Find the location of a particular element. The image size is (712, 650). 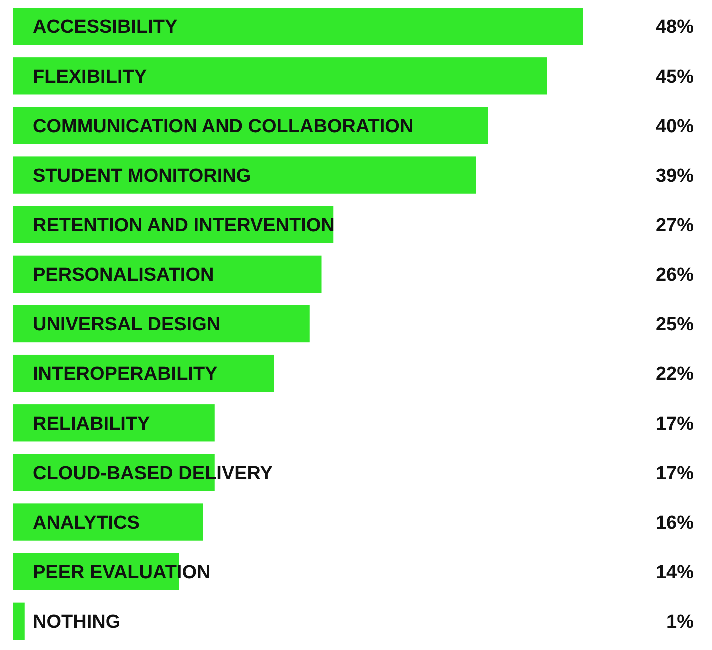

y-tick-label: RELIABILITY is located at coordinates (91, 424).